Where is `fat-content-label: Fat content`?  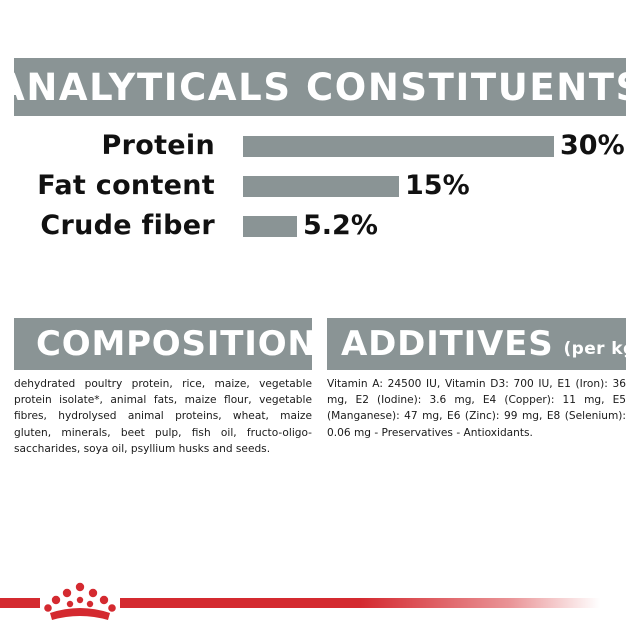
fat-content-label: Fat content is located at coordinates (126, 185).